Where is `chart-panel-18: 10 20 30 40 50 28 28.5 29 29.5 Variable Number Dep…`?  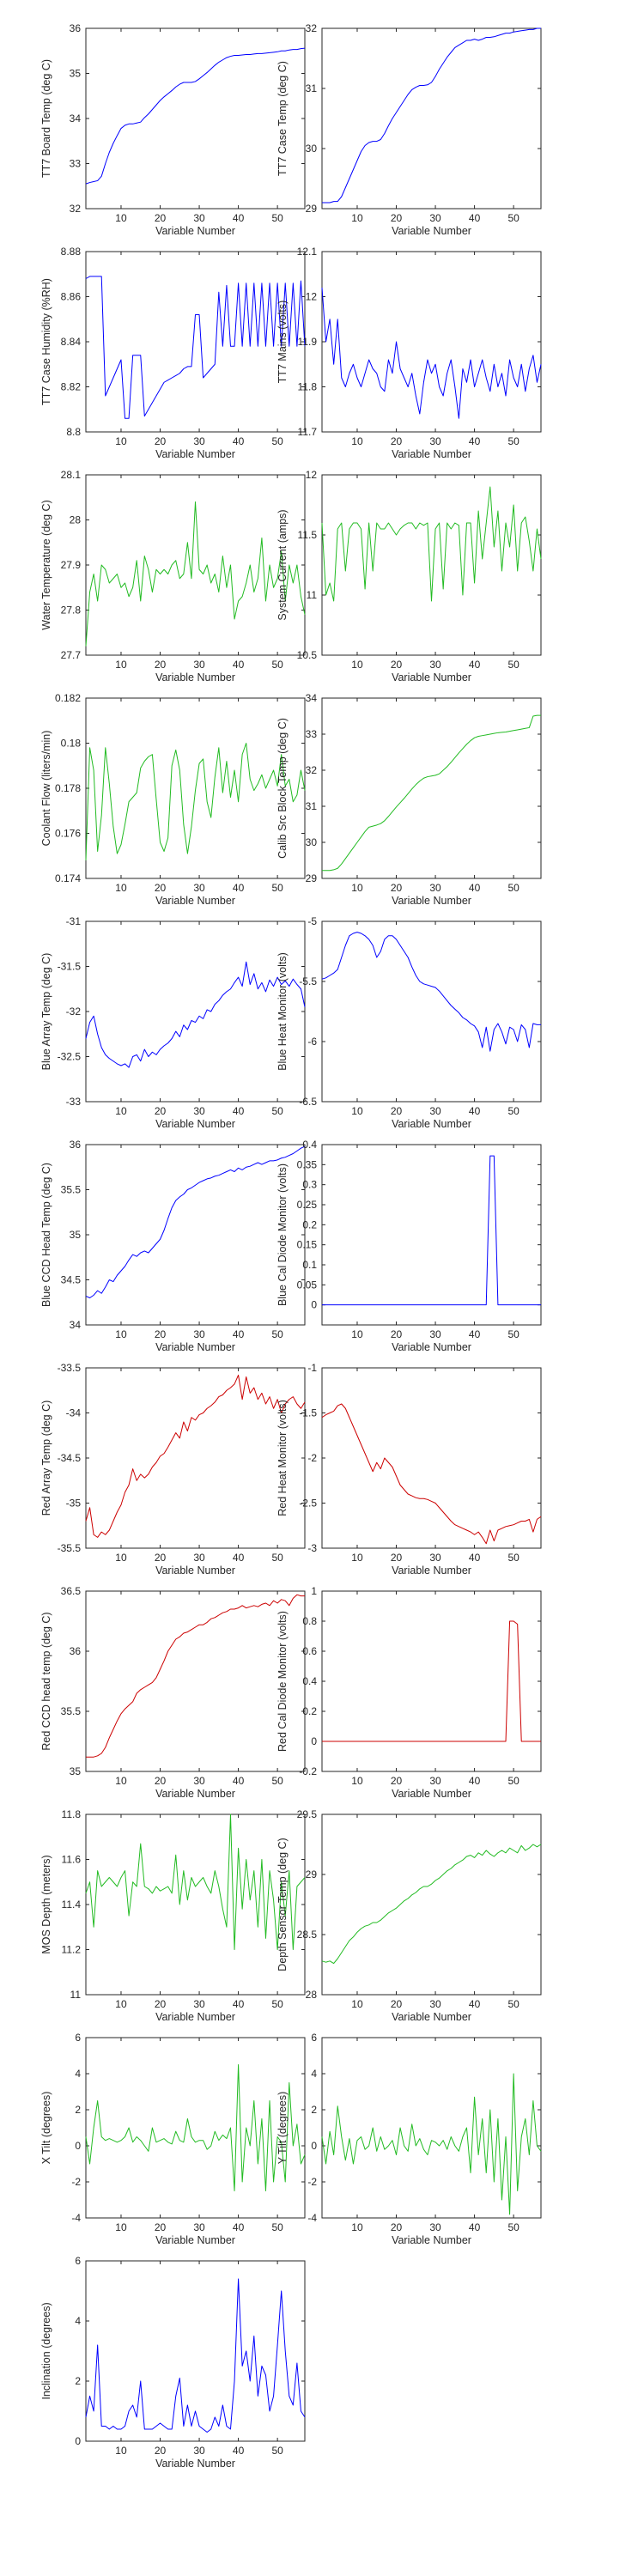
chart-panel-18: 10 20 30 40 50 28 28.5 29 29.5 Variable Number Dep… is located at coordinates (409, 1916).